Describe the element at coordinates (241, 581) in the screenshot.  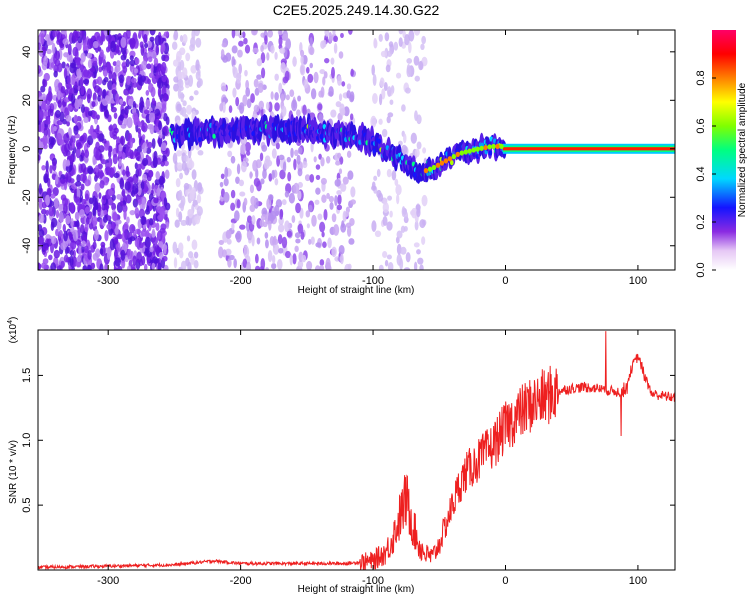
I see `x-tick-label: -200` at that location.